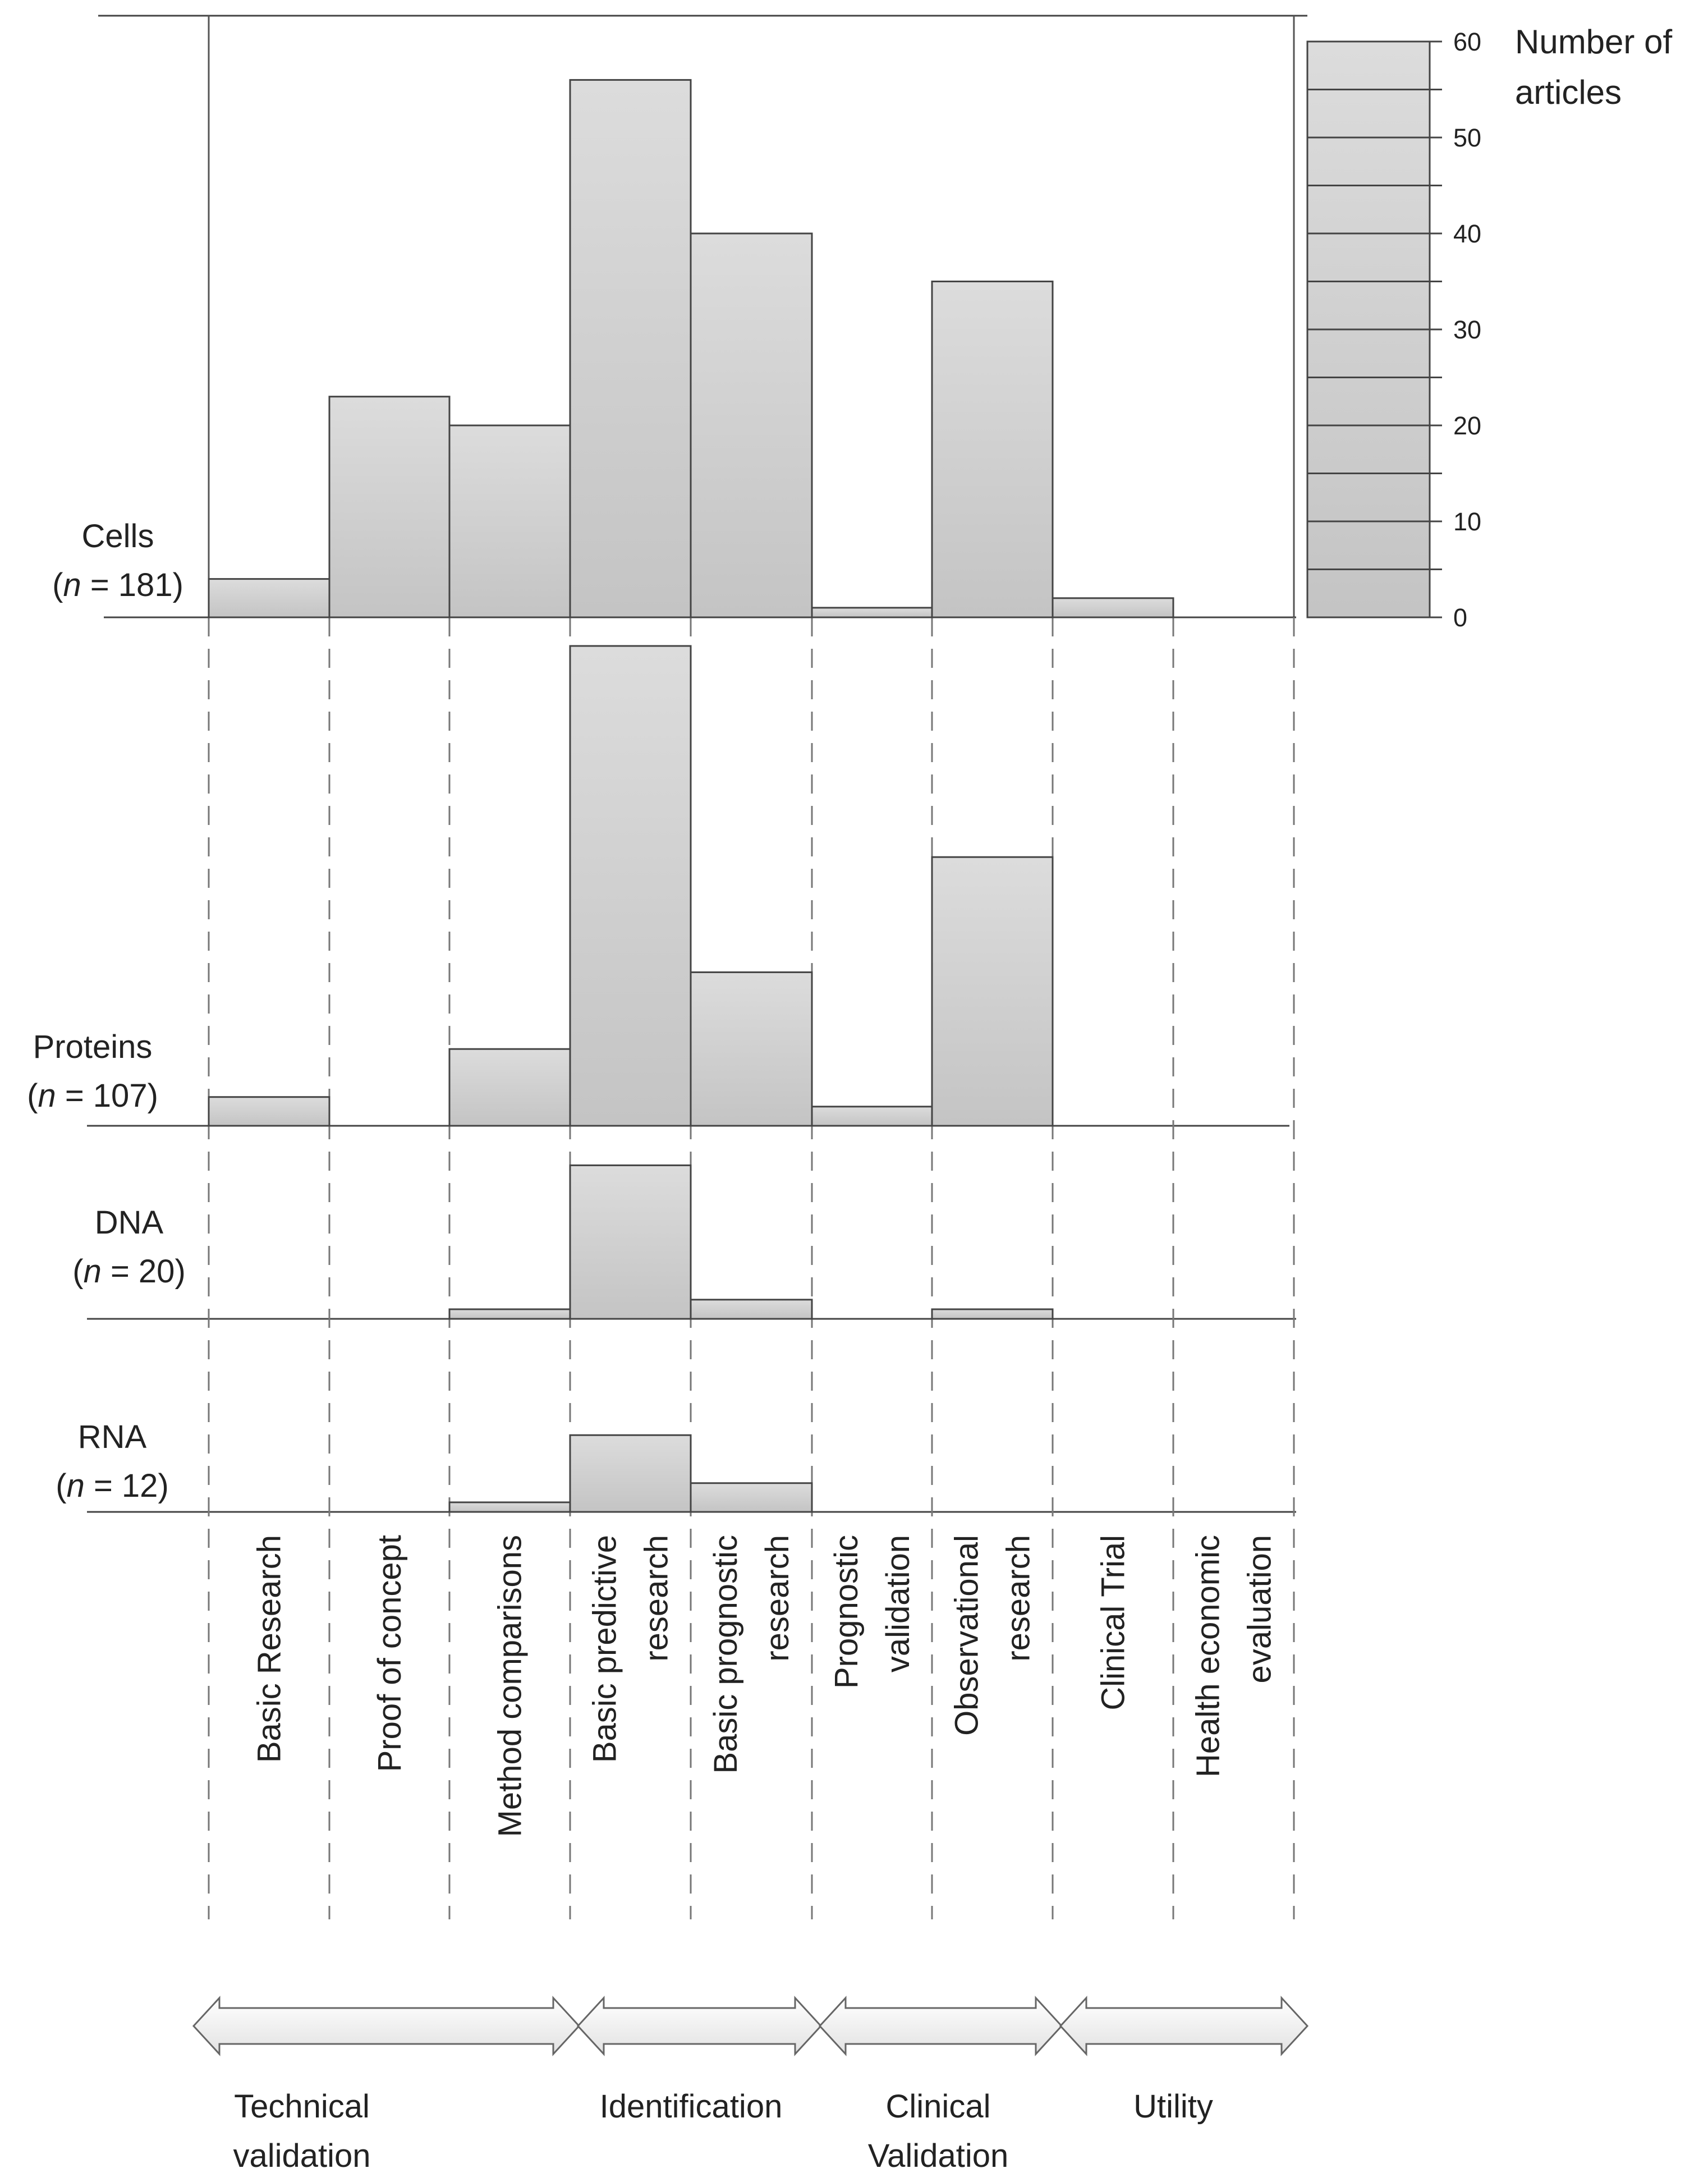 This screenshot has height=2182, width=1708. What do you see at coordinates (993, 449) in the screenshot?
I see `bar-cells-observational-research` at bounding box center [993, 449].